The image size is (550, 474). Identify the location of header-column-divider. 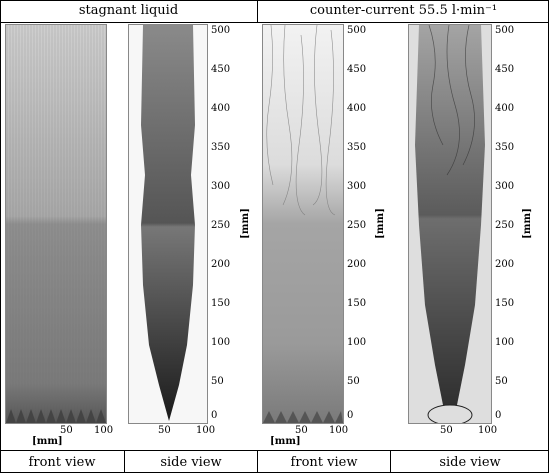
(257, 11).